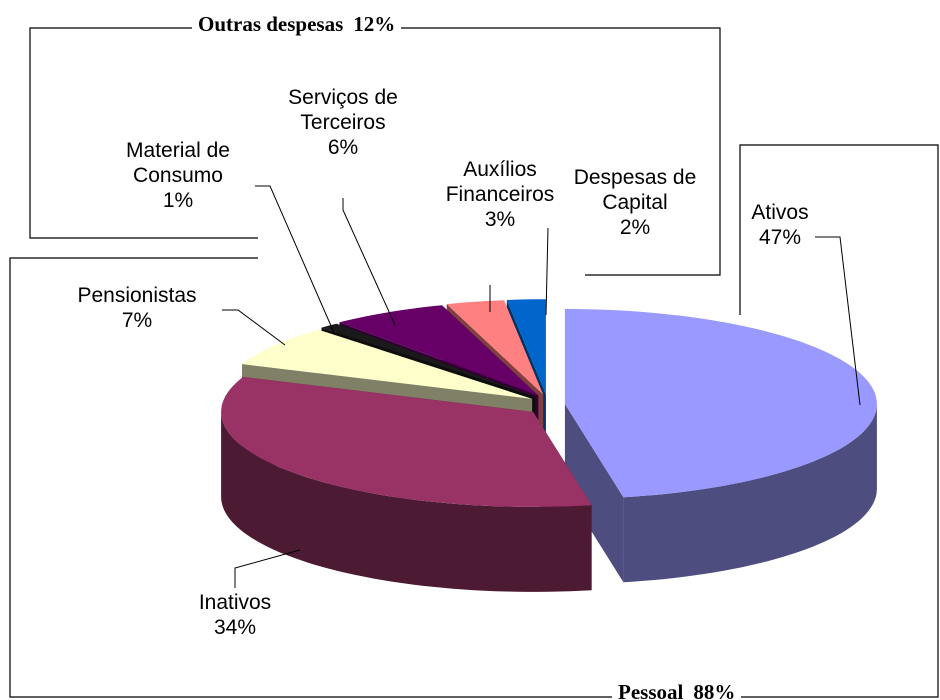 Image resolution: width=940 pixels, height=700 pixels. I want to click on category-label: Despesas de Capital, so click(635, 190).